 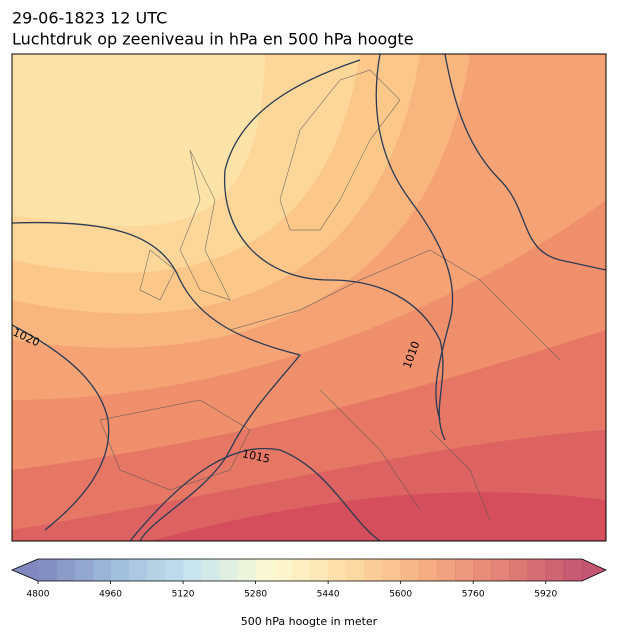 What do you see at coordinates (255, 595) in the screenshot?
I see `colorbar-tick-label: 5280` at bounding box center [255, 595].